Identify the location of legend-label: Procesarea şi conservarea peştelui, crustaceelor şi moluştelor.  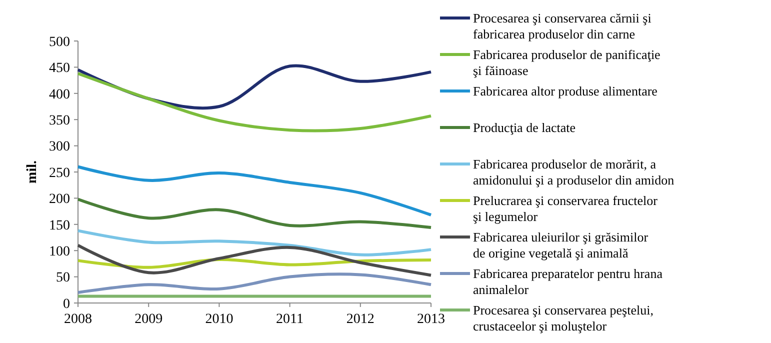
(563, 318).